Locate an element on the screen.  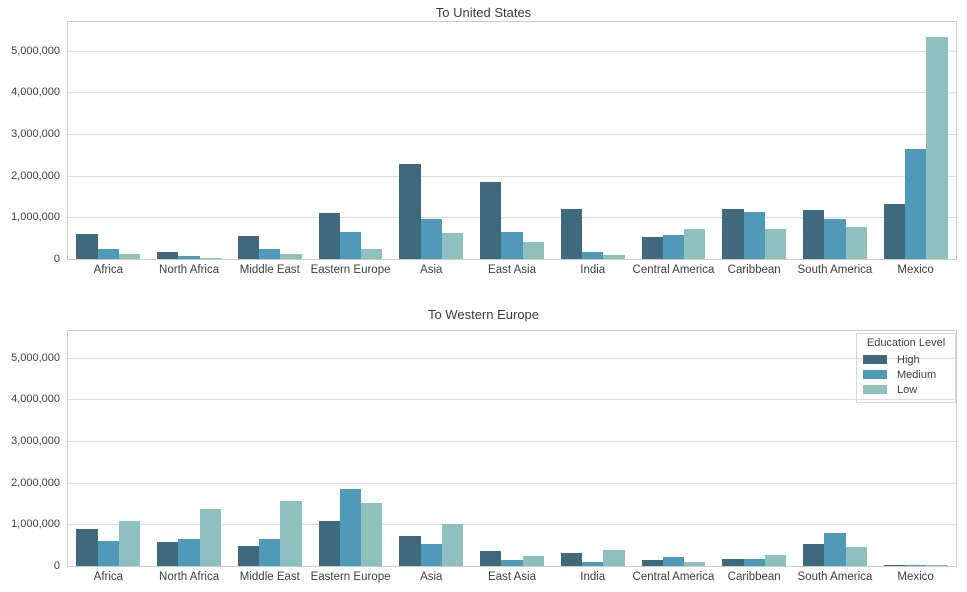
bar-medium-north-africa is located at coordinates (189, 552).